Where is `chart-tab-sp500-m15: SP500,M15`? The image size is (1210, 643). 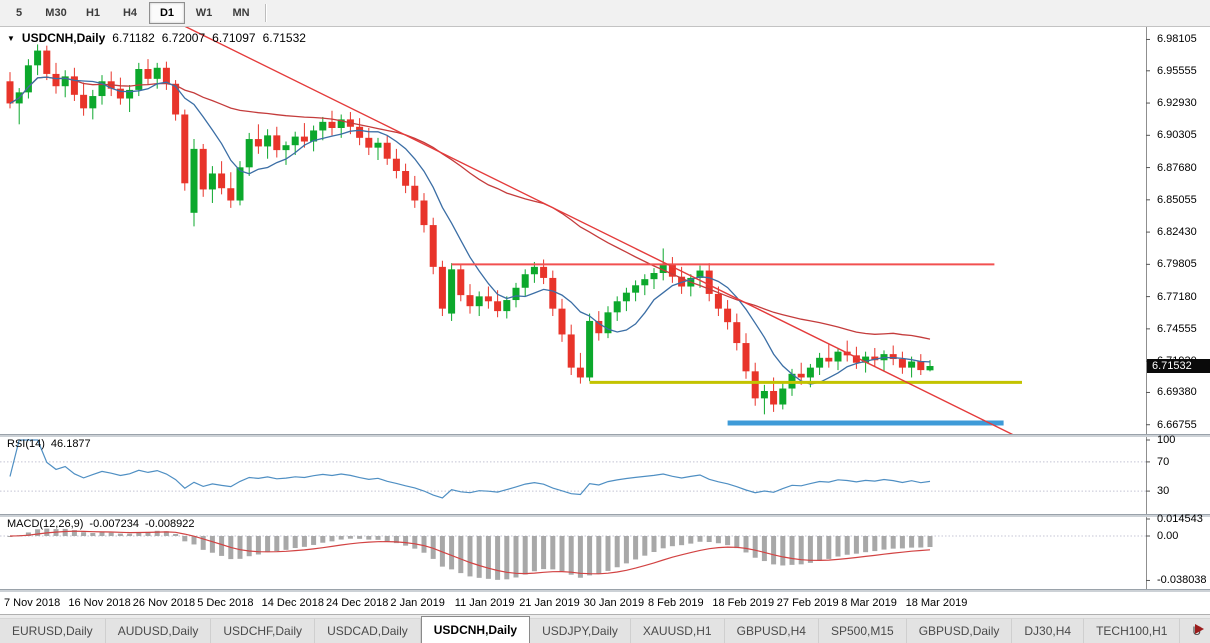
chart-tab-sp500-m15: SP500,M15 is located at coordinates (862, 630).